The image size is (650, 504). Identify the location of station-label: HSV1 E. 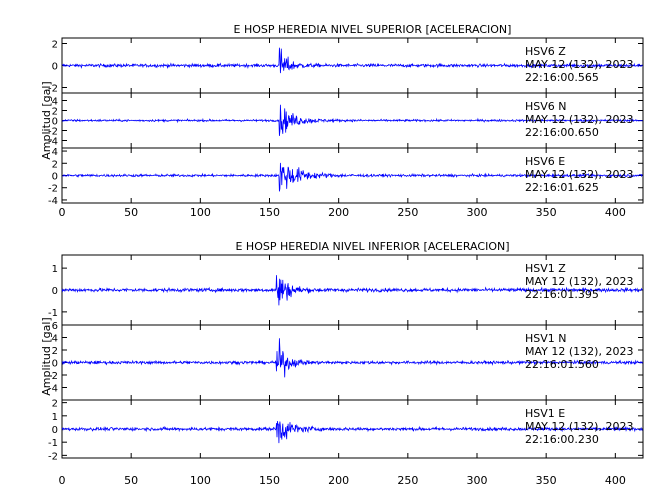
(545, 413).